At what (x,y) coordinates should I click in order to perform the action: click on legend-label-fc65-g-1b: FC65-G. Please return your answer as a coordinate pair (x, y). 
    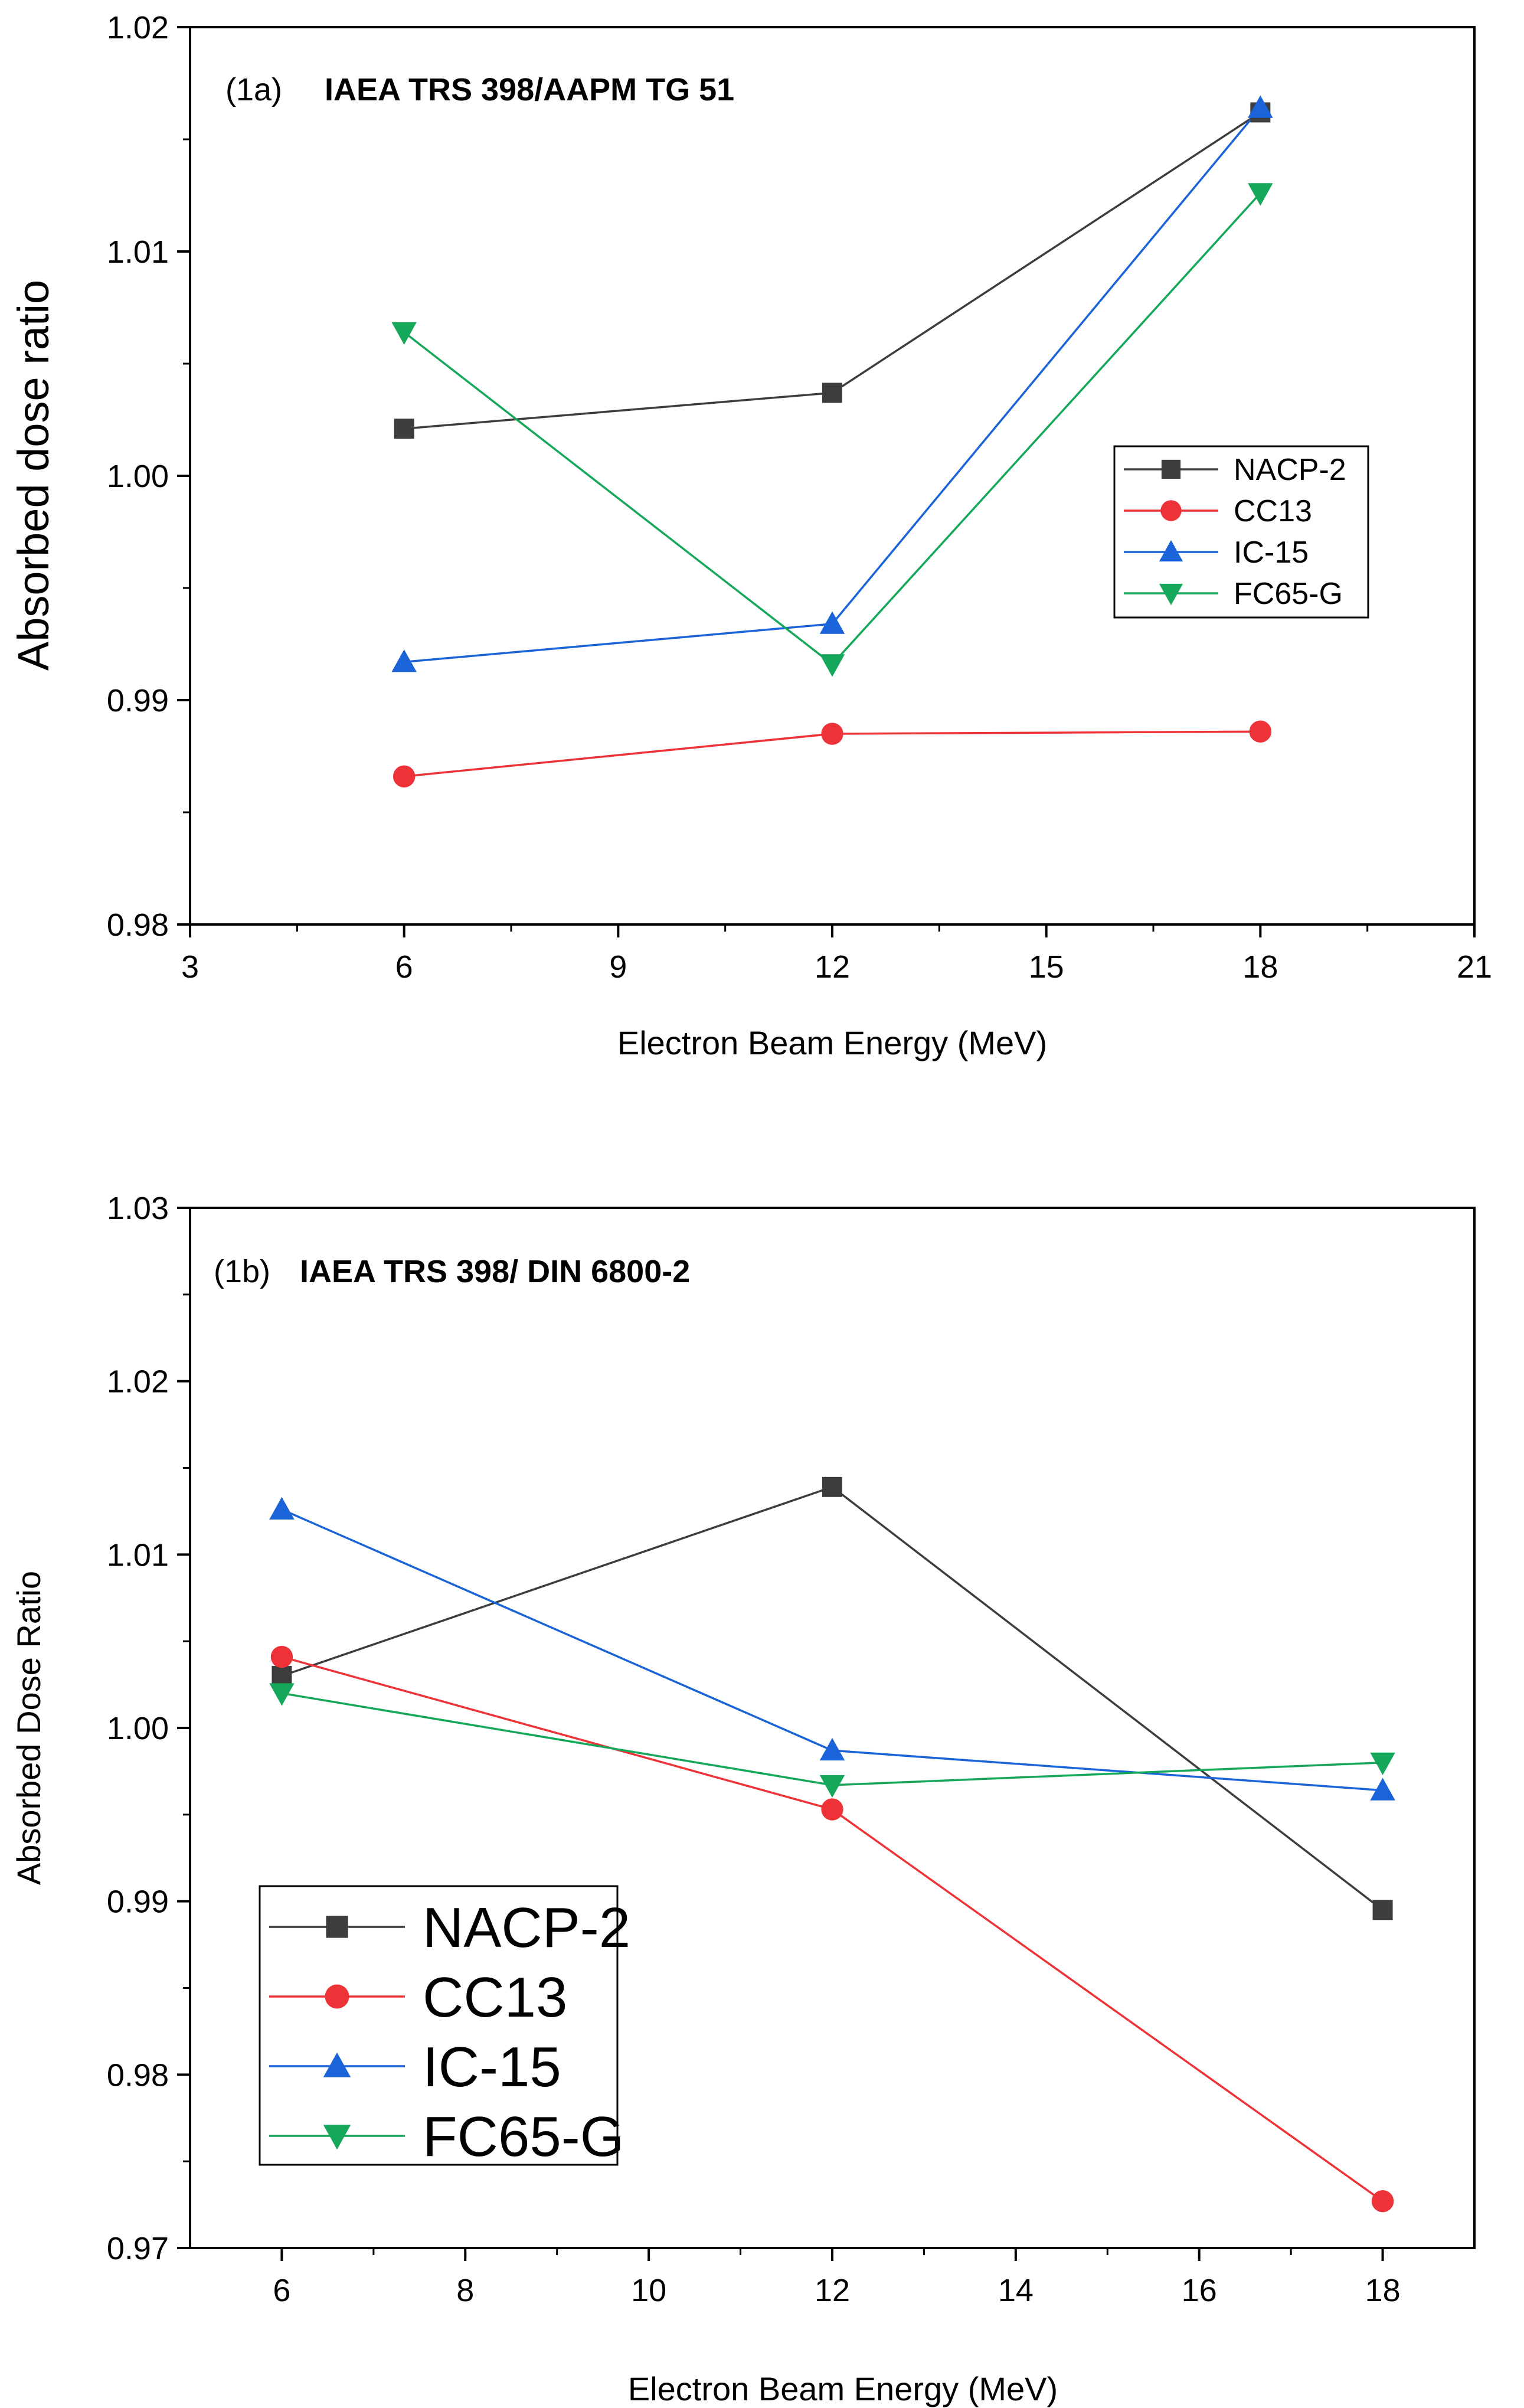
    Looking at the image, I should click on (523, 2136).